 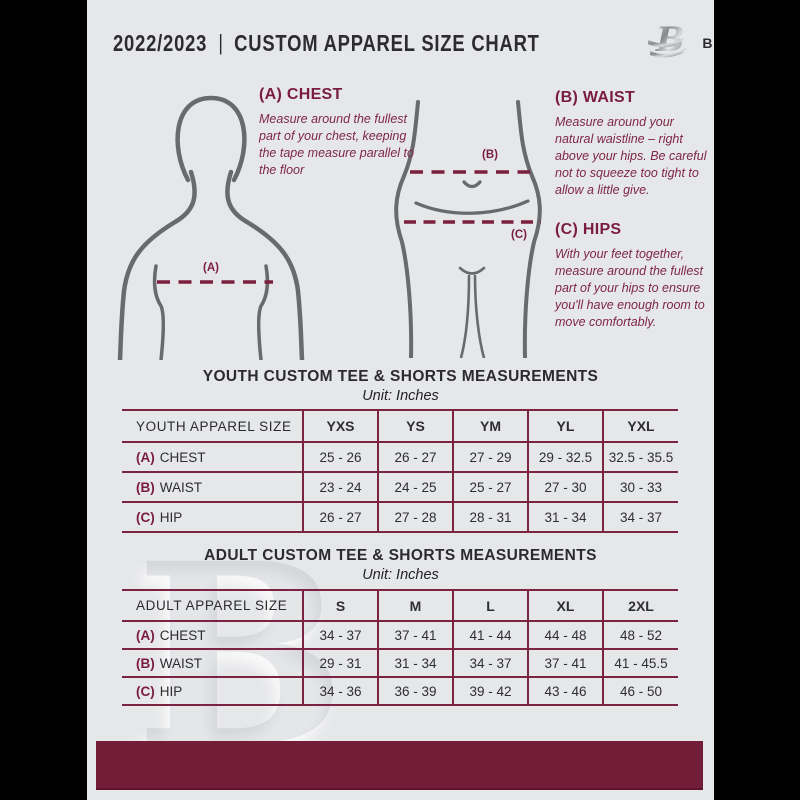 What do you see at coordinates (214, 426) in the screenshot?
I see `youth-size-header-cell: YOUTH APPAREL SIZE` at bounding box center [214, 426].